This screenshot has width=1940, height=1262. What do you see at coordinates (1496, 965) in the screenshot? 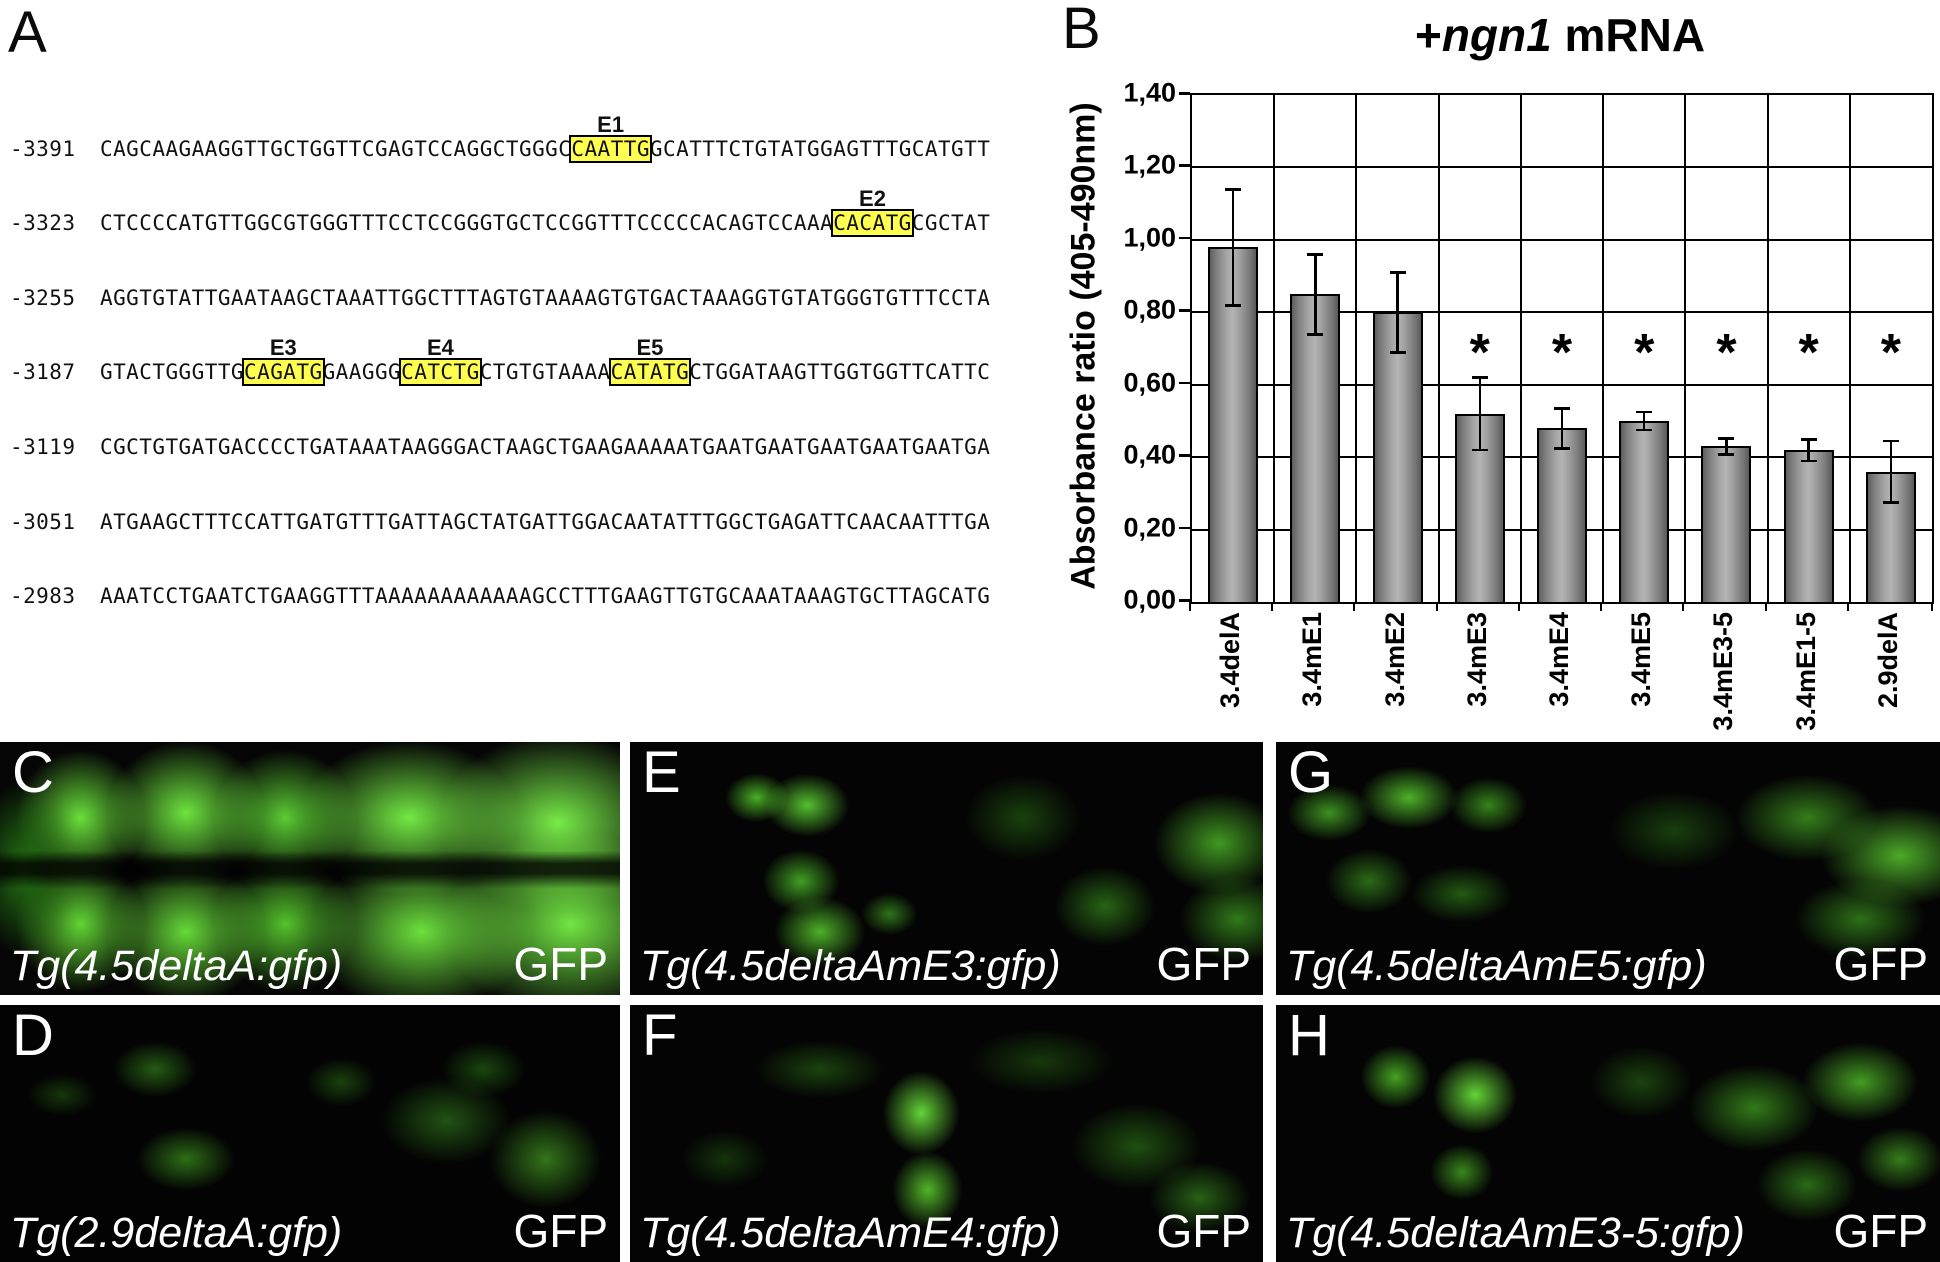
I see `construct-label: Tg(4.5deltaAmE5:gfp)` at bounding box center [1496, 965].